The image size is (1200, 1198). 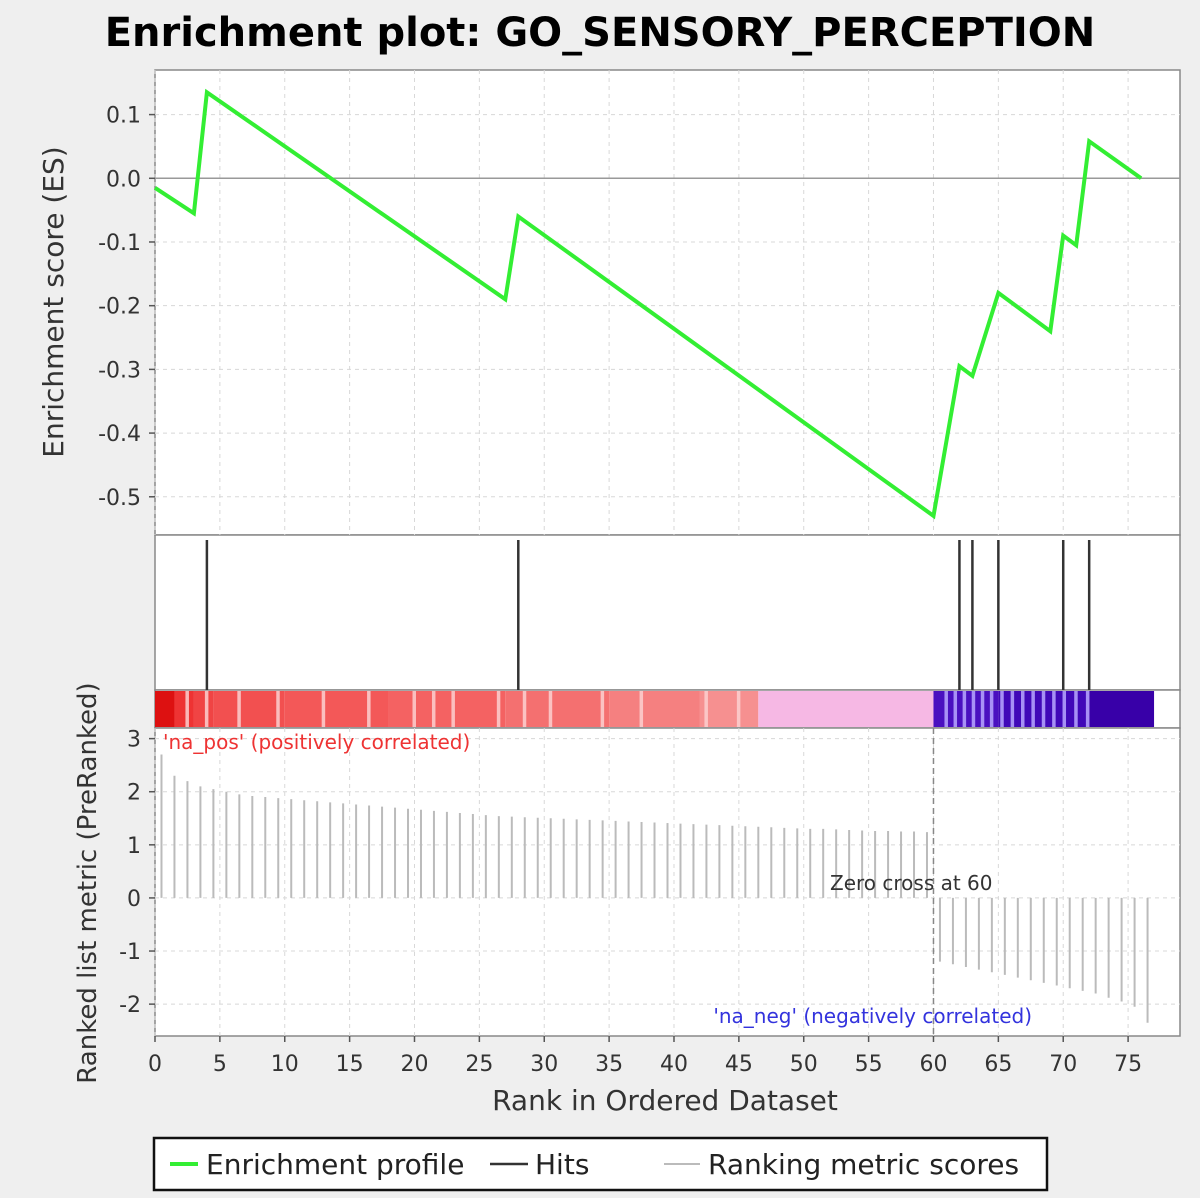 What do you see at coordinates (804, 1064) in the screenshot?
I see `x-tick-label: 50` at bounding box center [804, 1064].